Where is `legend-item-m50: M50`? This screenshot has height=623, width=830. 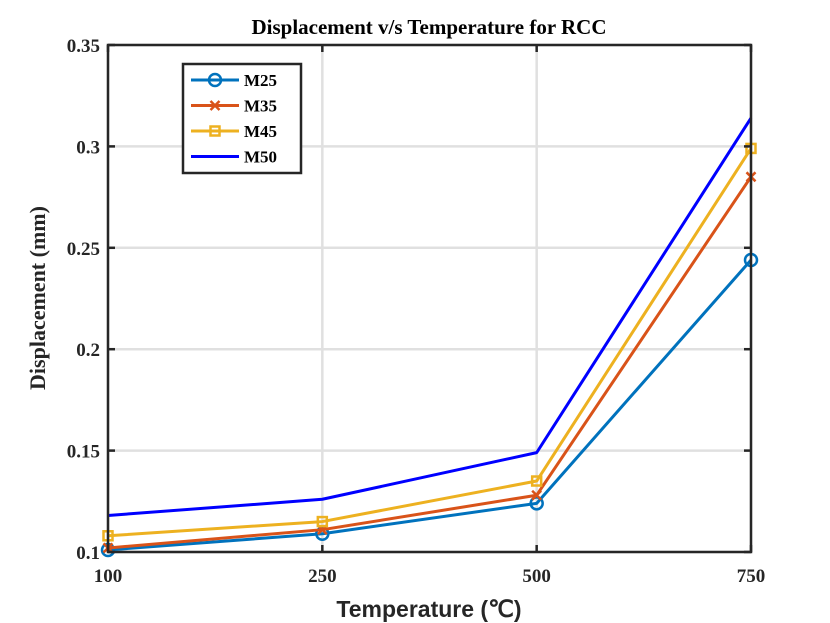 legend-item-m50: M50 is located at coordinates (234, 157).